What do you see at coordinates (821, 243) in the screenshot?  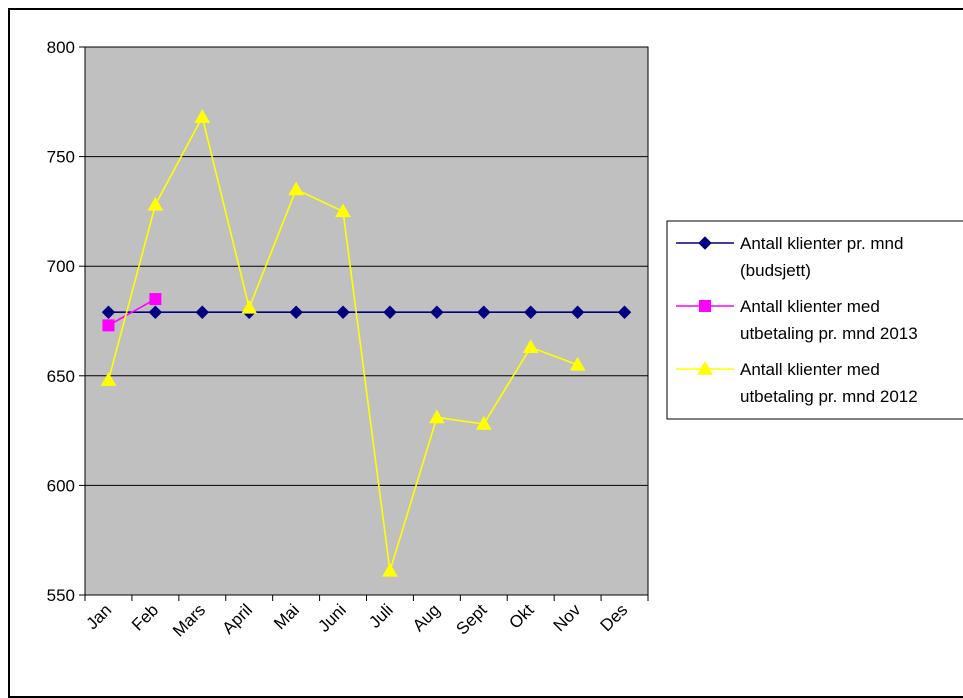 I see `legend-label: Antall klienter pr. mnd` at bounding box center [821, 243].